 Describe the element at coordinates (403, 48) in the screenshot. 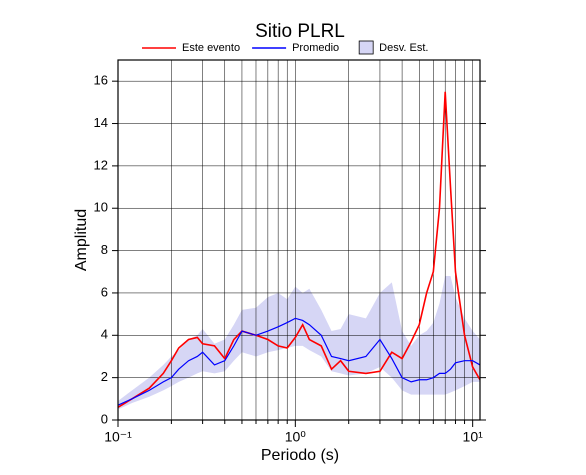

I see `legend-label: Desv. Est.` at that location.